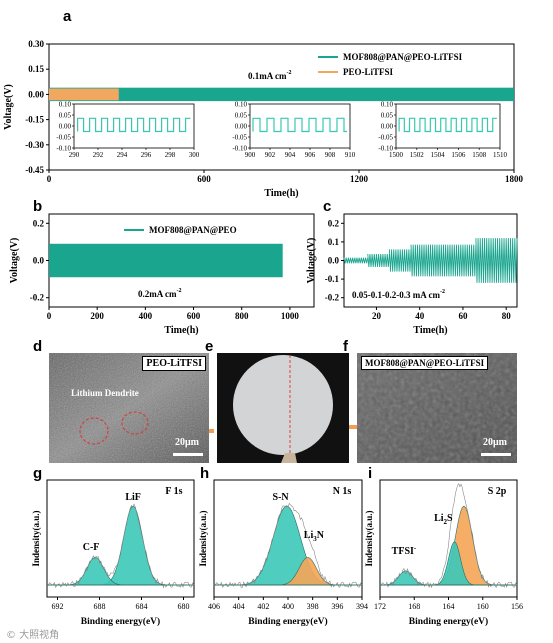  Describe the element at coordinates (170, 155) in the screenshot. I see `inset-0-xtick-label-4: 298` at that location.